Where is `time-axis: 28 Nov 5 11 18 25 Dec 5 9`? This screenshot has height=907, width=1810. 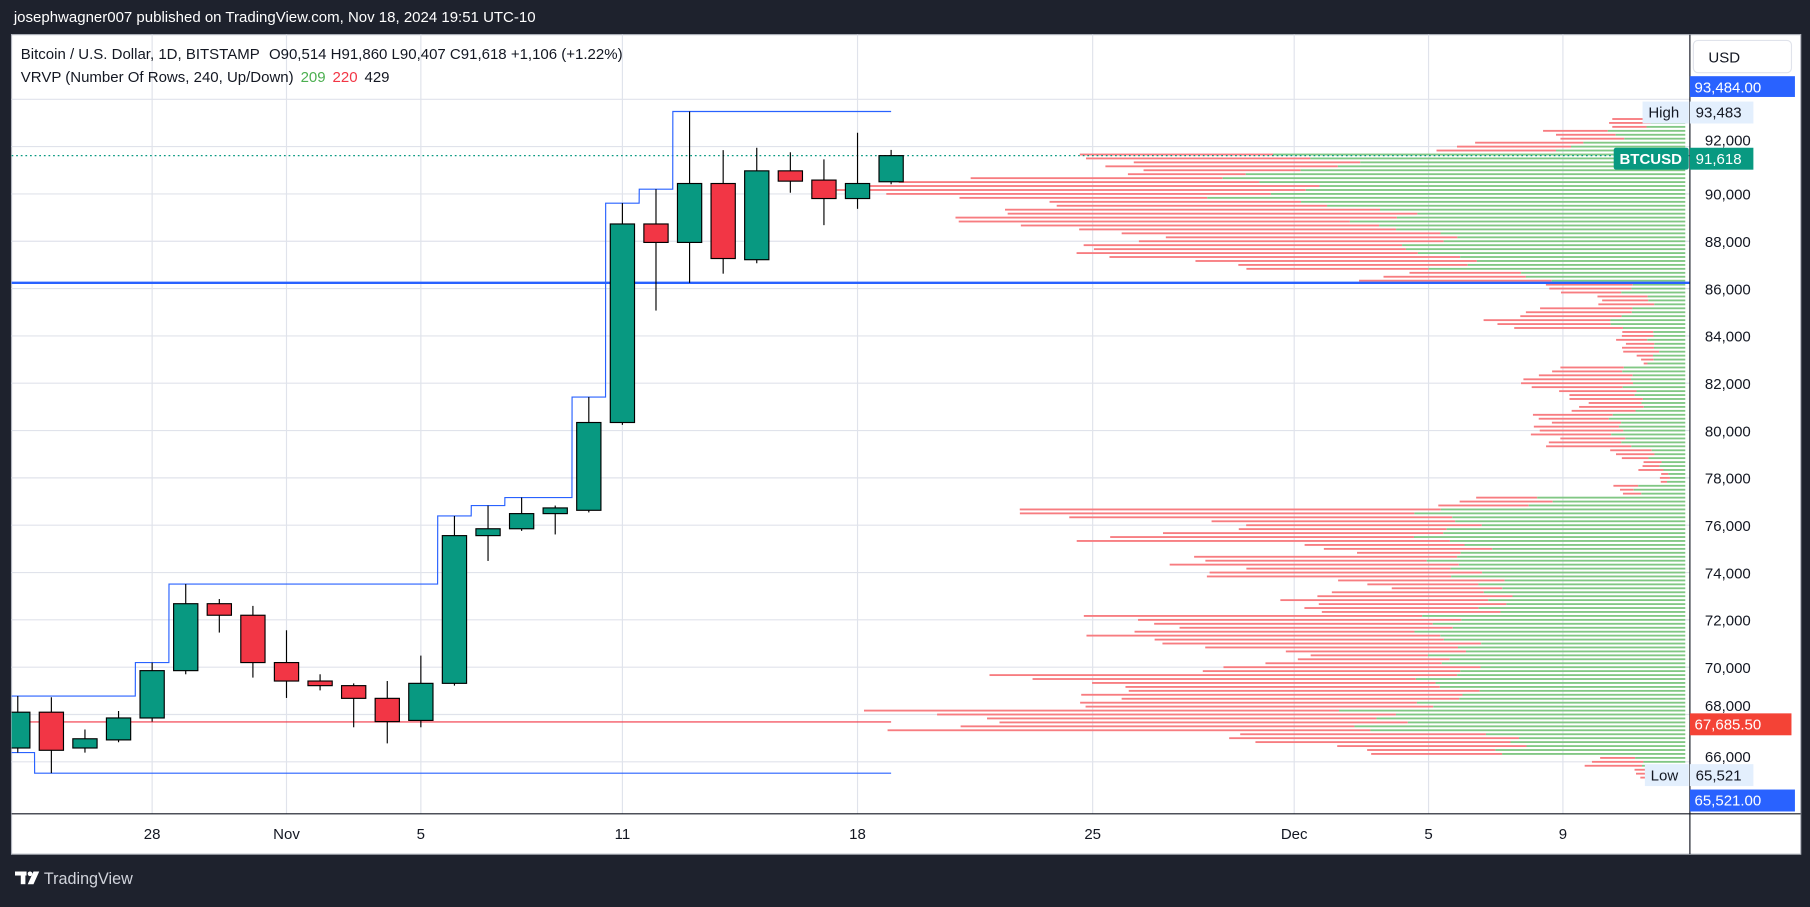
time-axis: 28 Nov 5 11 18 25 Dec 5 9 is located at coordinates (855, 834).